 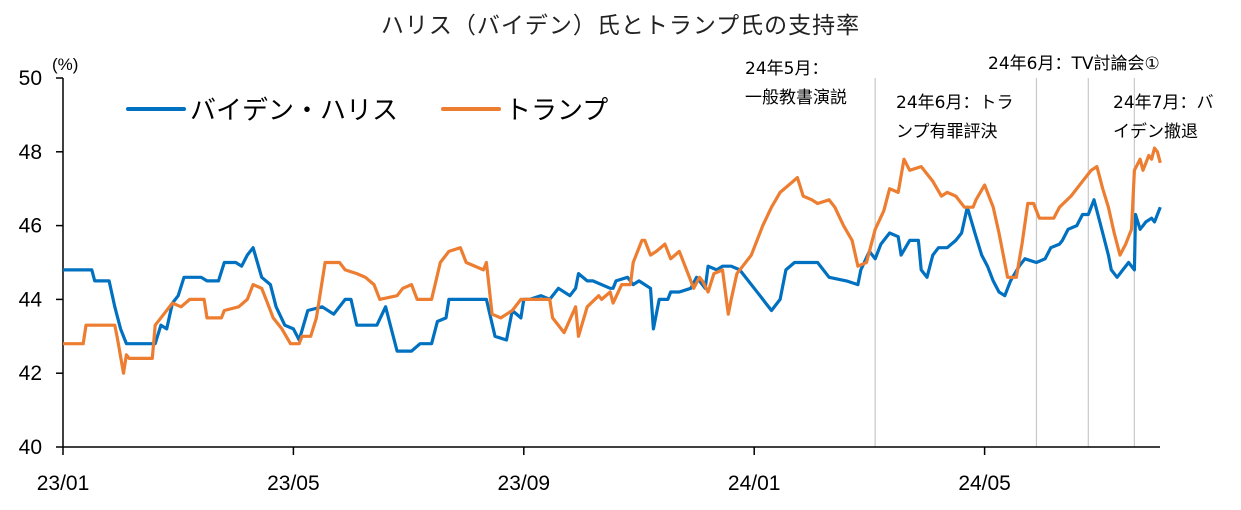 I want to click on x-tick-label: 23/01, so click(x=63, y=483).